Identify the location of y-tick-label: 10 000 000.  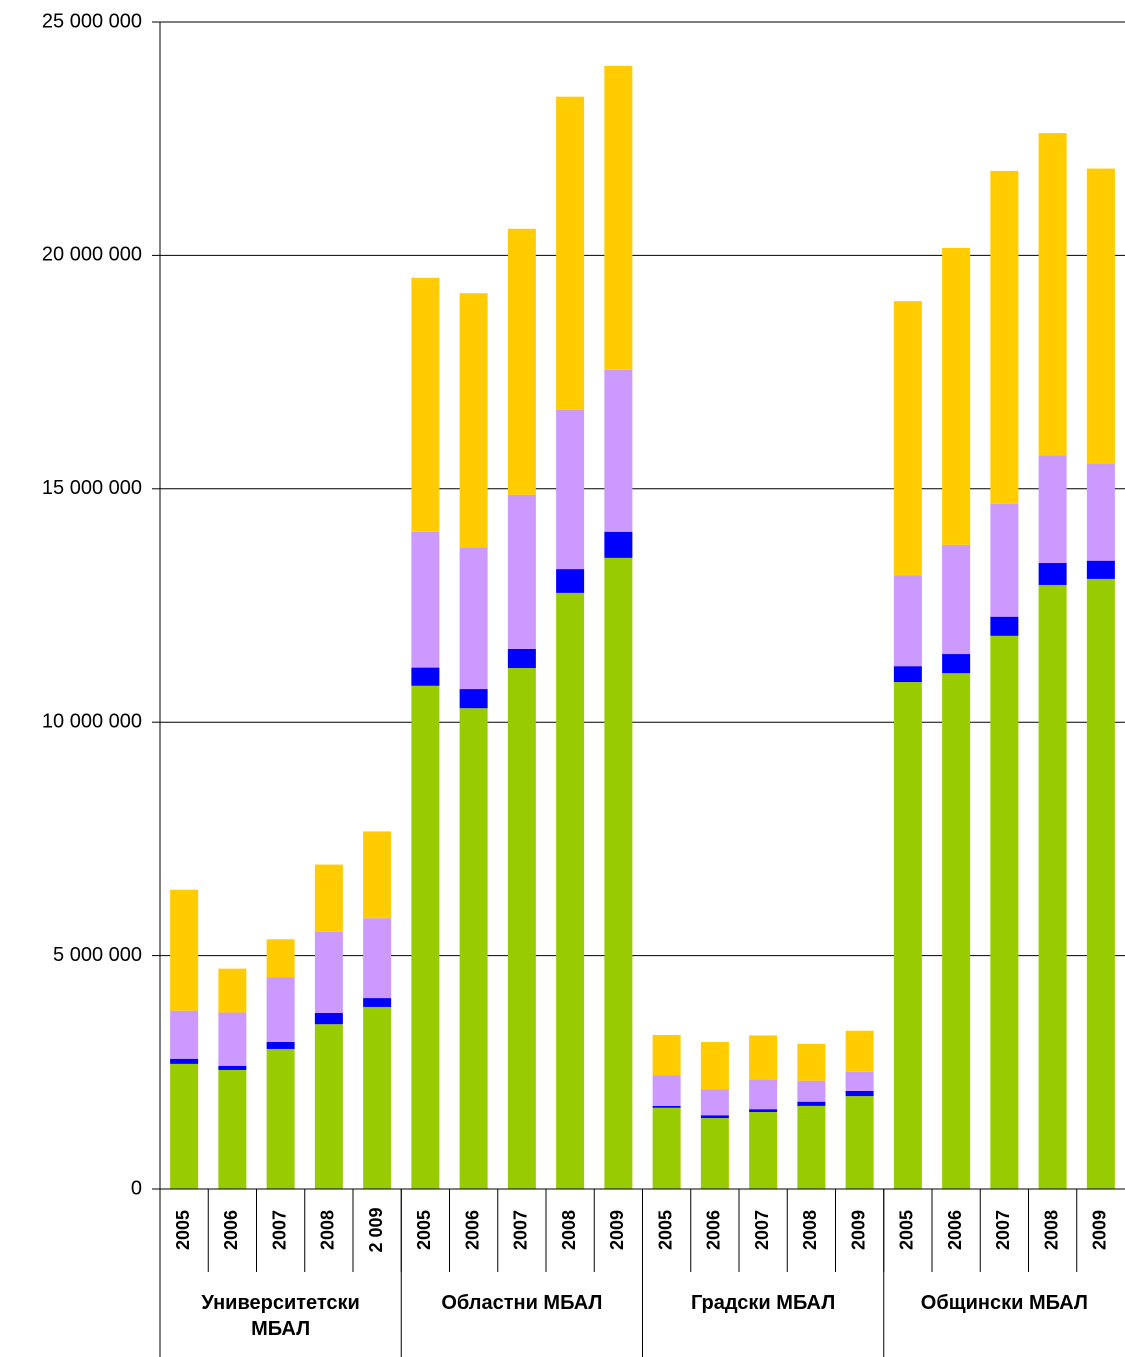
(92, 721).